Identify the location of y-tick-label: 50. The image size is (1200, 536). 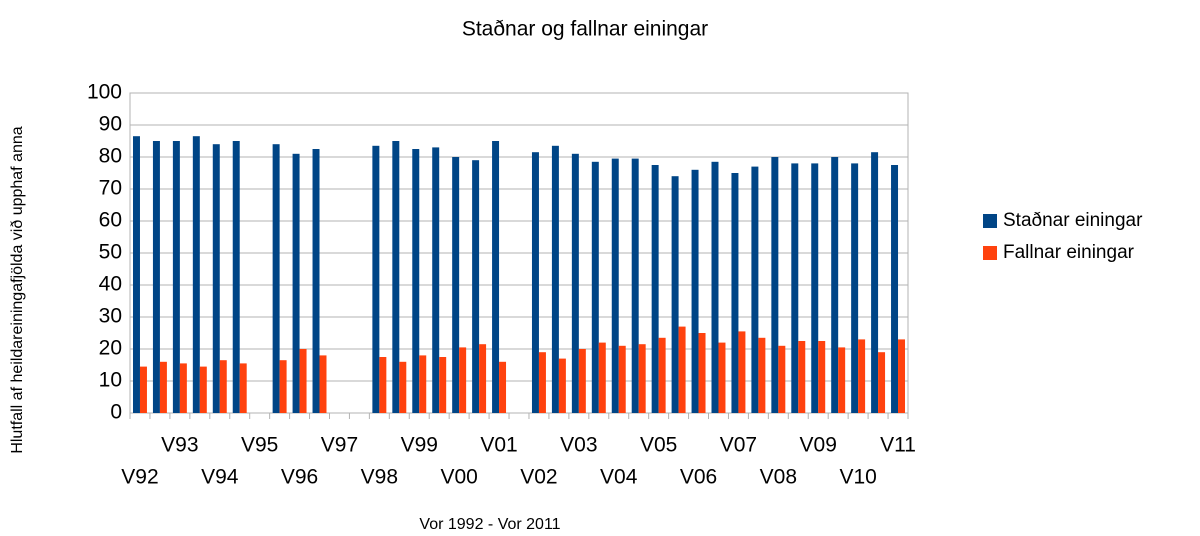
(110, 252).